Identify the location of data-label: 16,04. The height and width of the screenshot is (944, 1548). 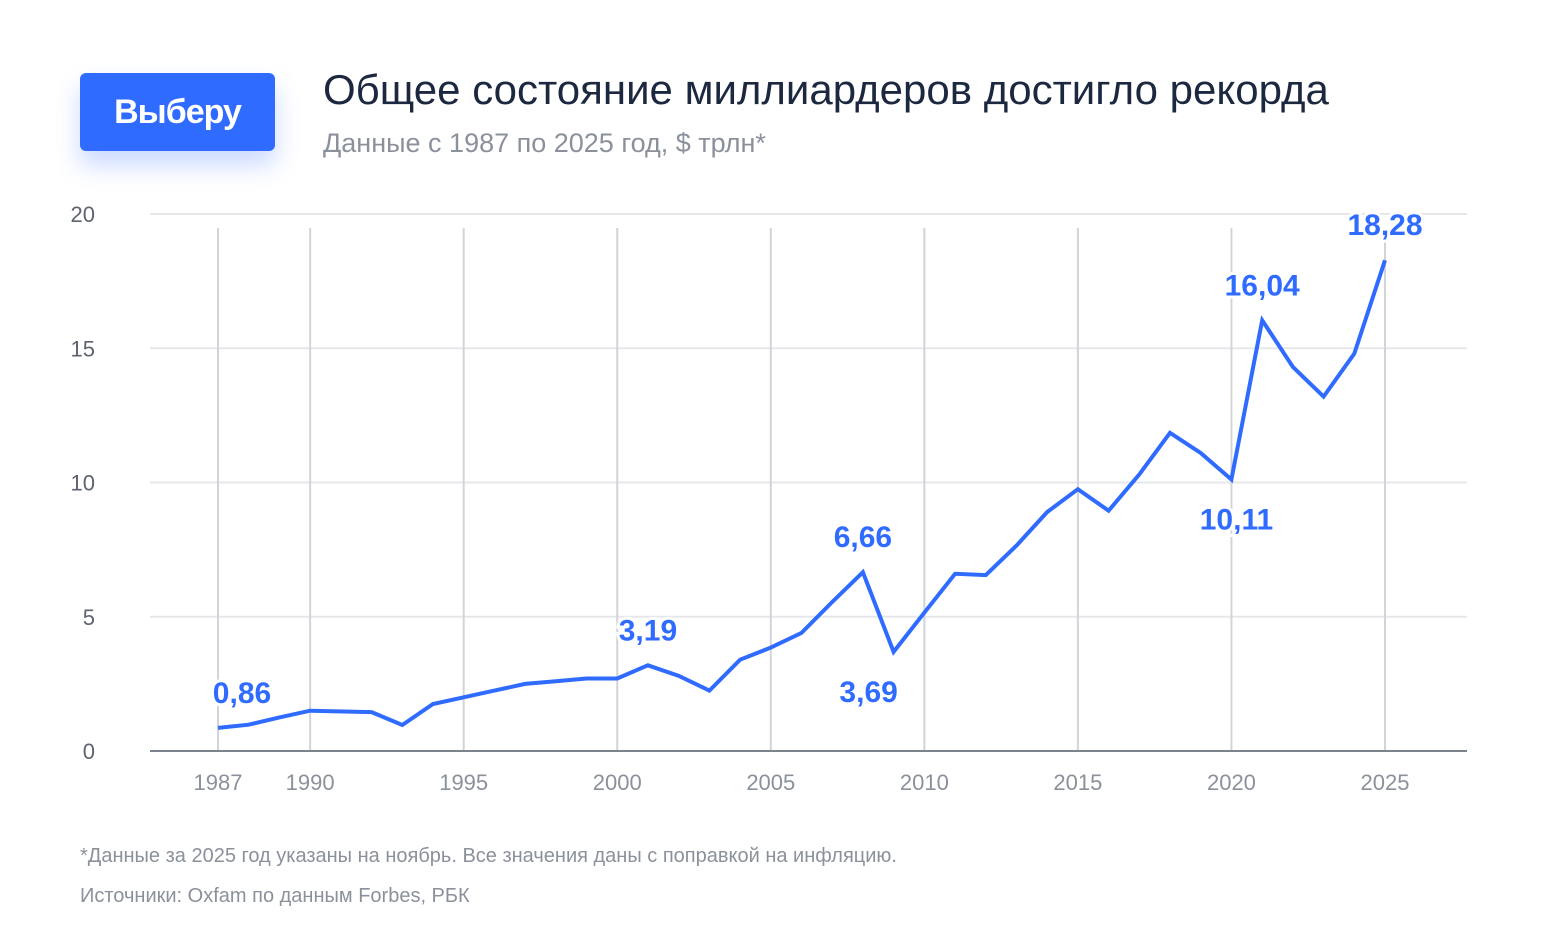
(1262, 285).